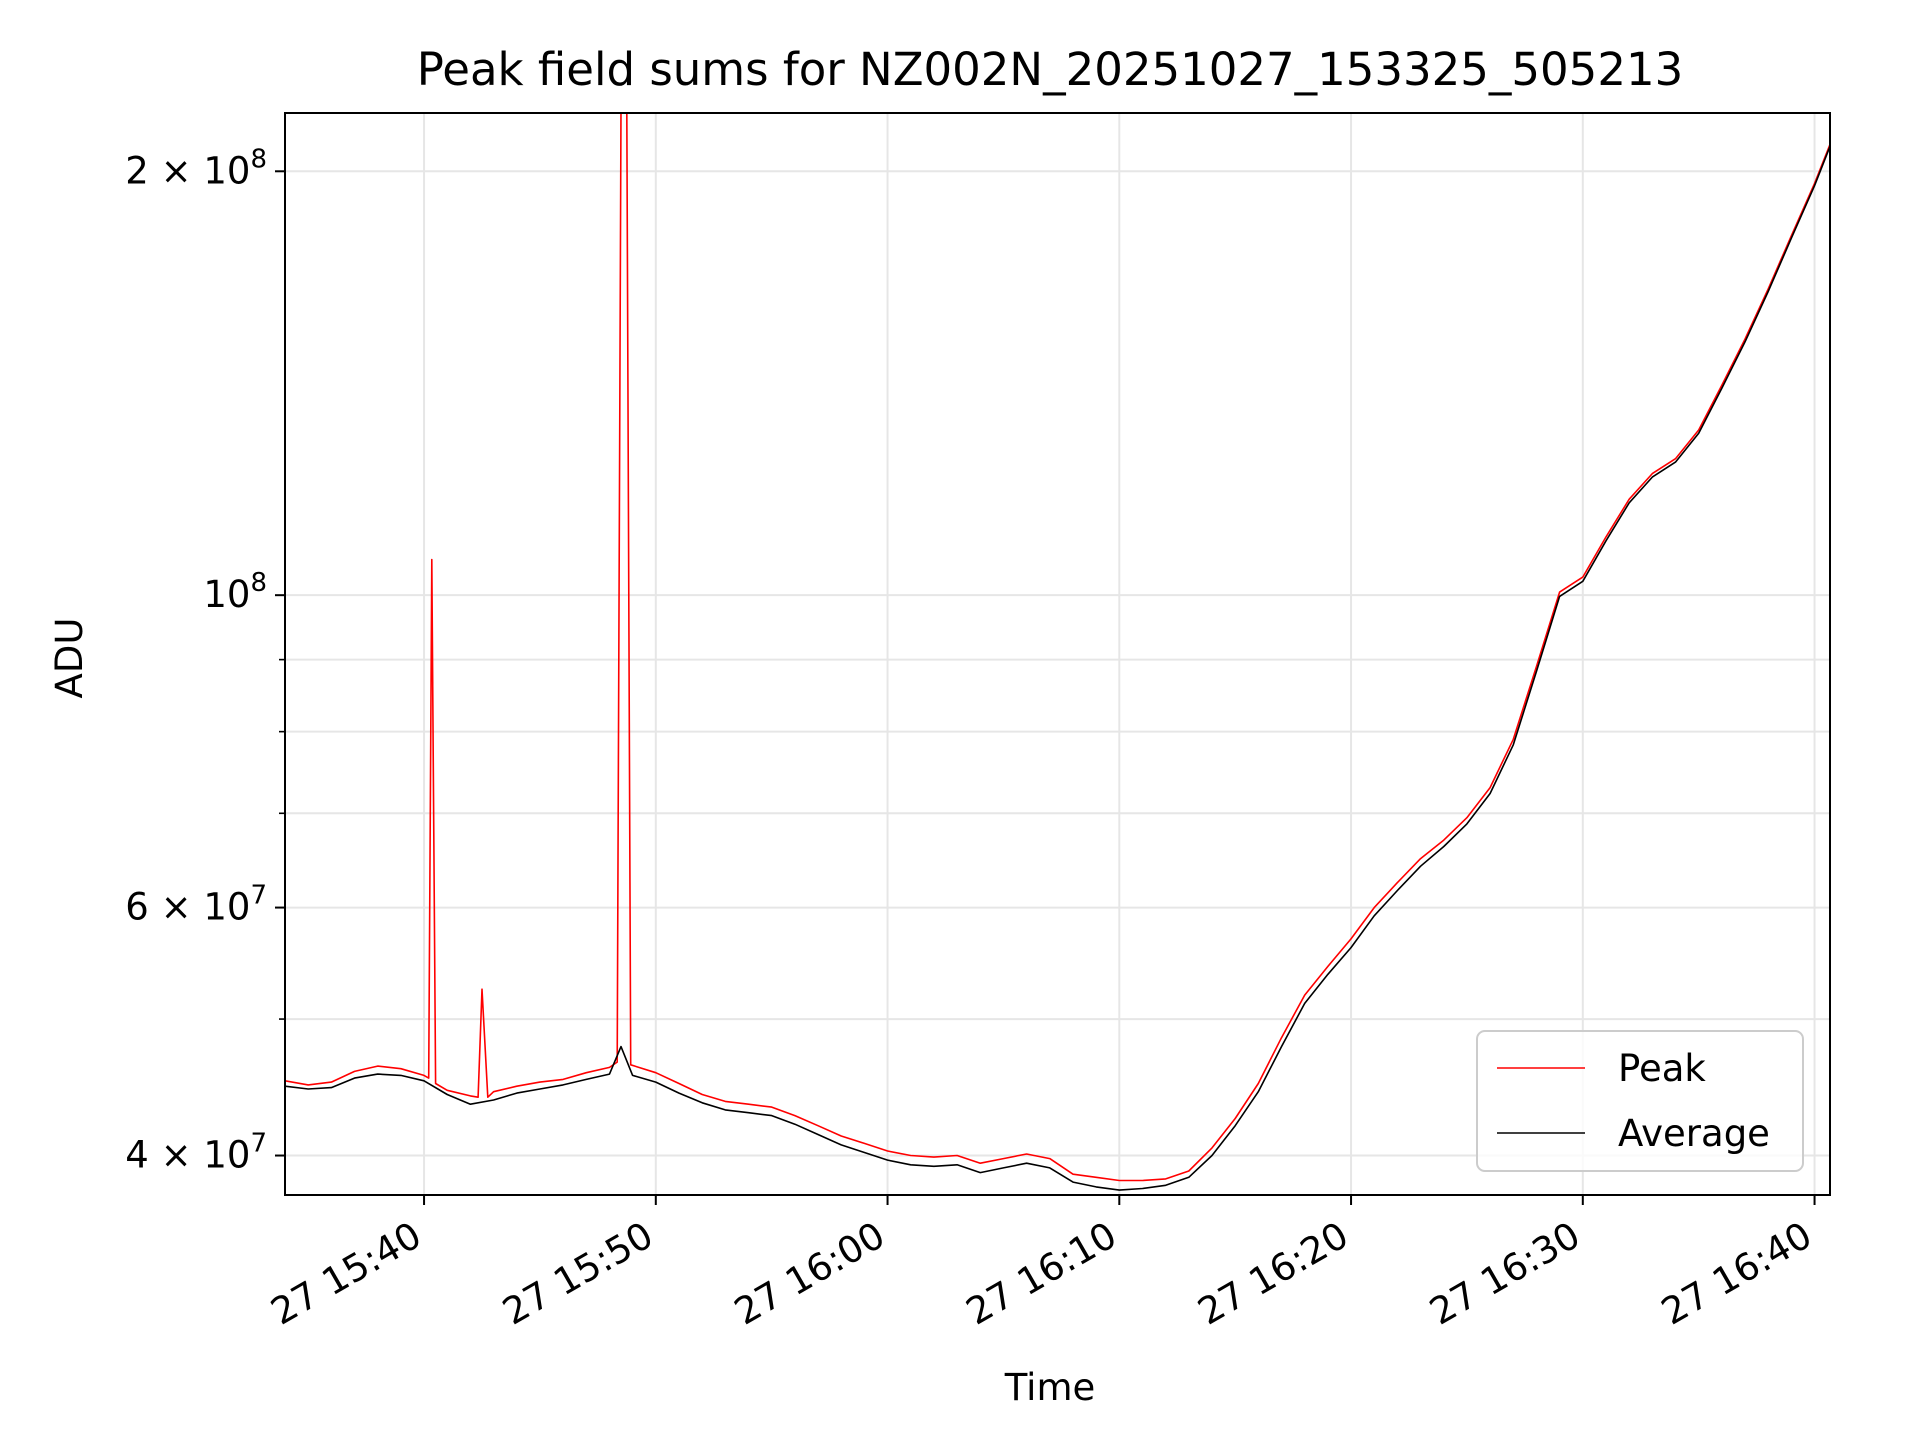  What do you see at coordinates (196, 168) in the screenshot?
I see `y-tick-label: 2 × 108` at bounding box center [196, 168].